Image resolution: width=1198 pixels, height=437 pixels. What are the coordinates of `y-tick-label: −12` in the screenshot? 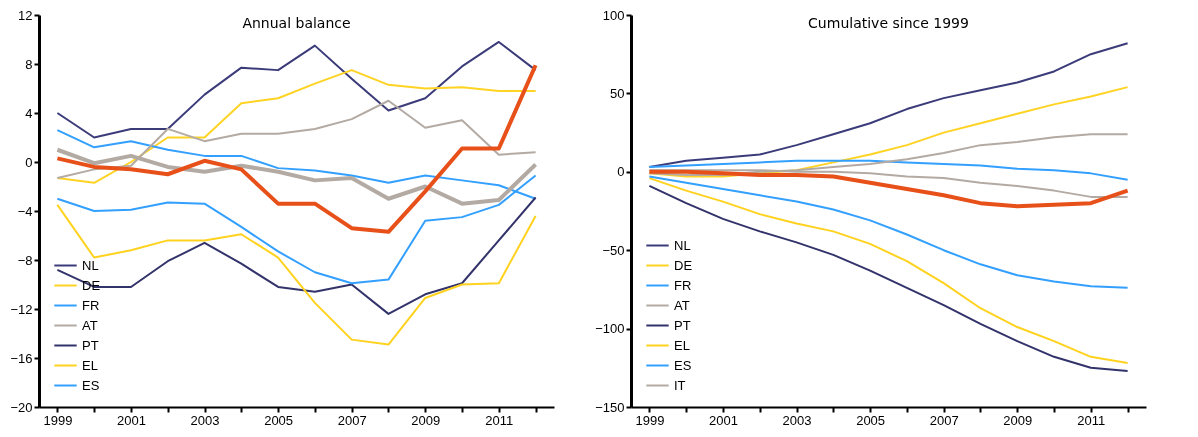 It's located at (21, 309).